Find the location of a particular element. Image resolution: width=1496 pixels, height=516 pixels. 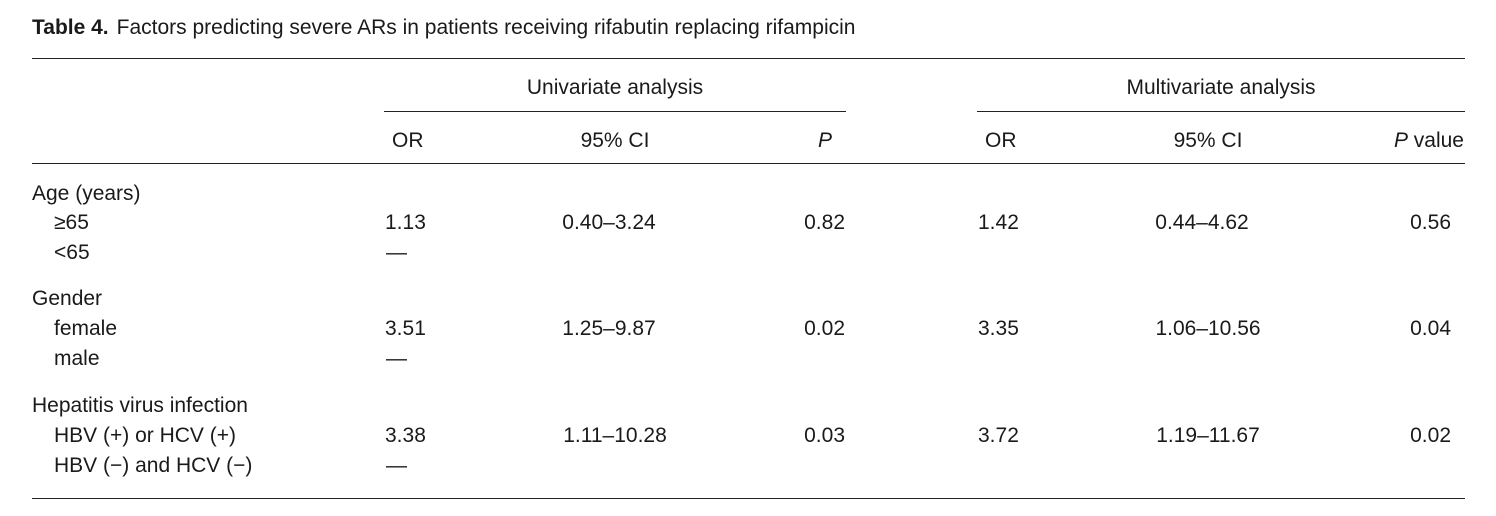

cell-uni-ci: 1.25–9.87 is located at coordinates (609, 328).